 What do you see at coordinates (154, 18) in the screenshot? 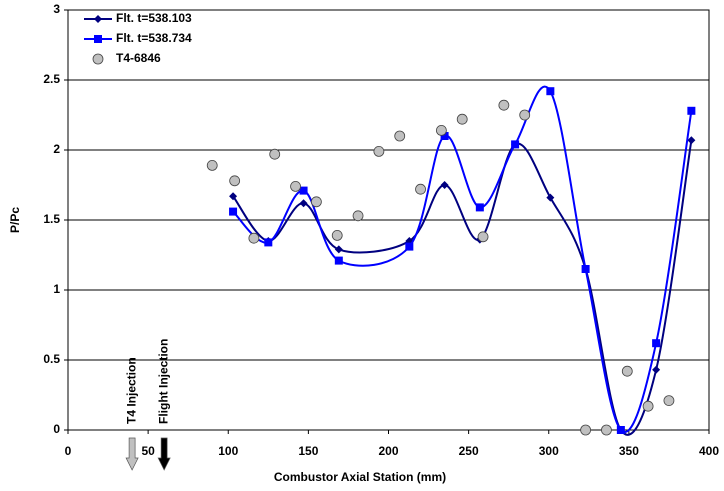
I see `legend-label: Flt. t=538.103` at bounding box center [154, 18].